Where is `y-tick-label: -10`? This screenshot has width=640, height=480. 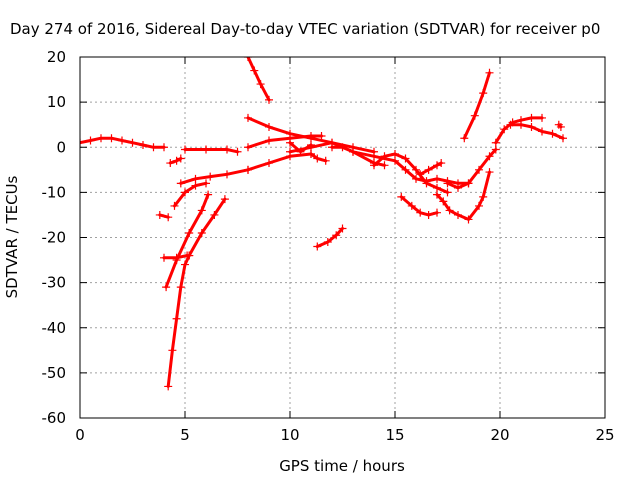
y-tick-label: -10 is located at coordinates (54, 192).